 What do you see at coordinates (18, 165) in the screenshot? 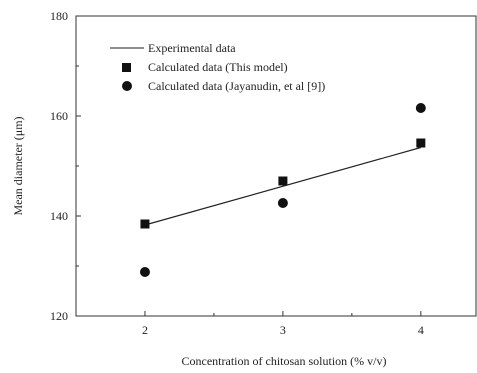
I see `y-axis-label: Mean diameter (μm)` at bounding box center [18, 165].